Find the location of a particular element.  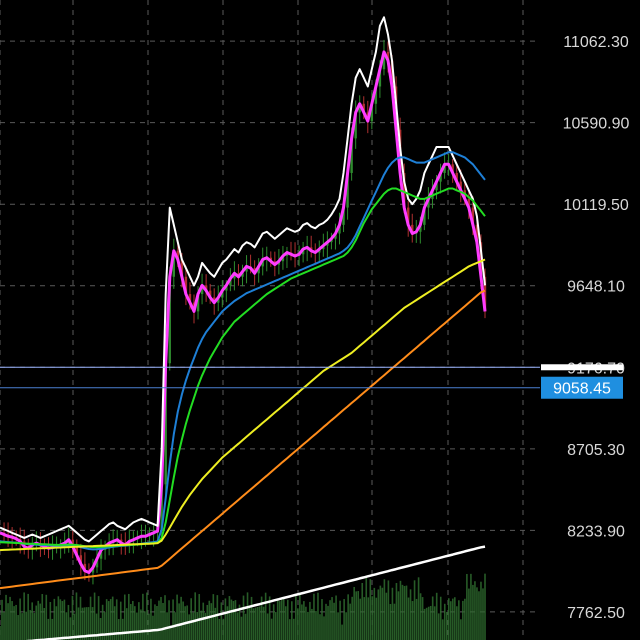

y-tick-label-7: 7762.50 is located at coordinates (596, 613).